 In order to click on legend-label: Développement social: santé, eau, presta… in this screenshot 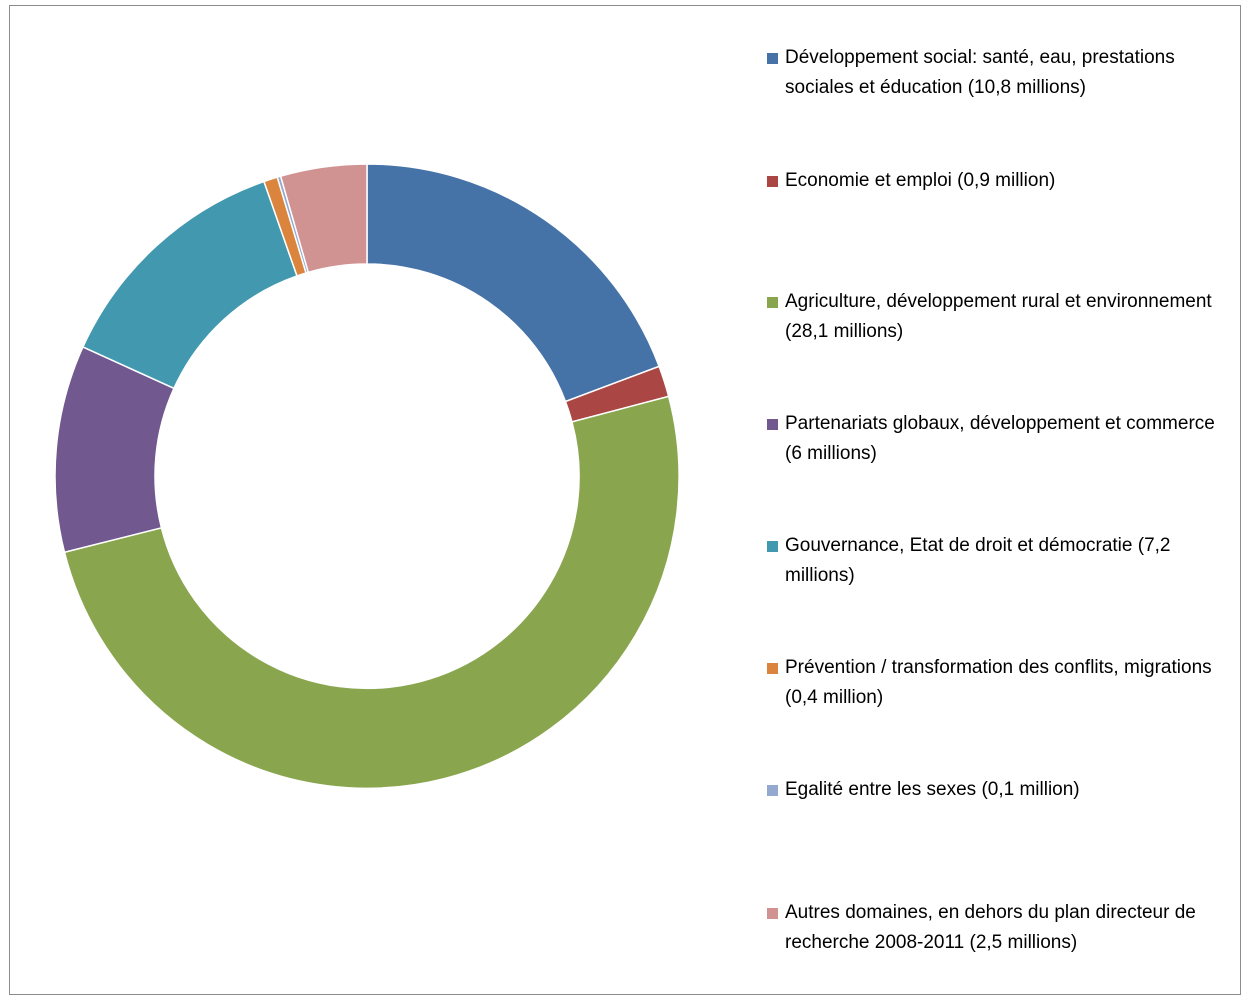, I will do `click(980, 72)`.